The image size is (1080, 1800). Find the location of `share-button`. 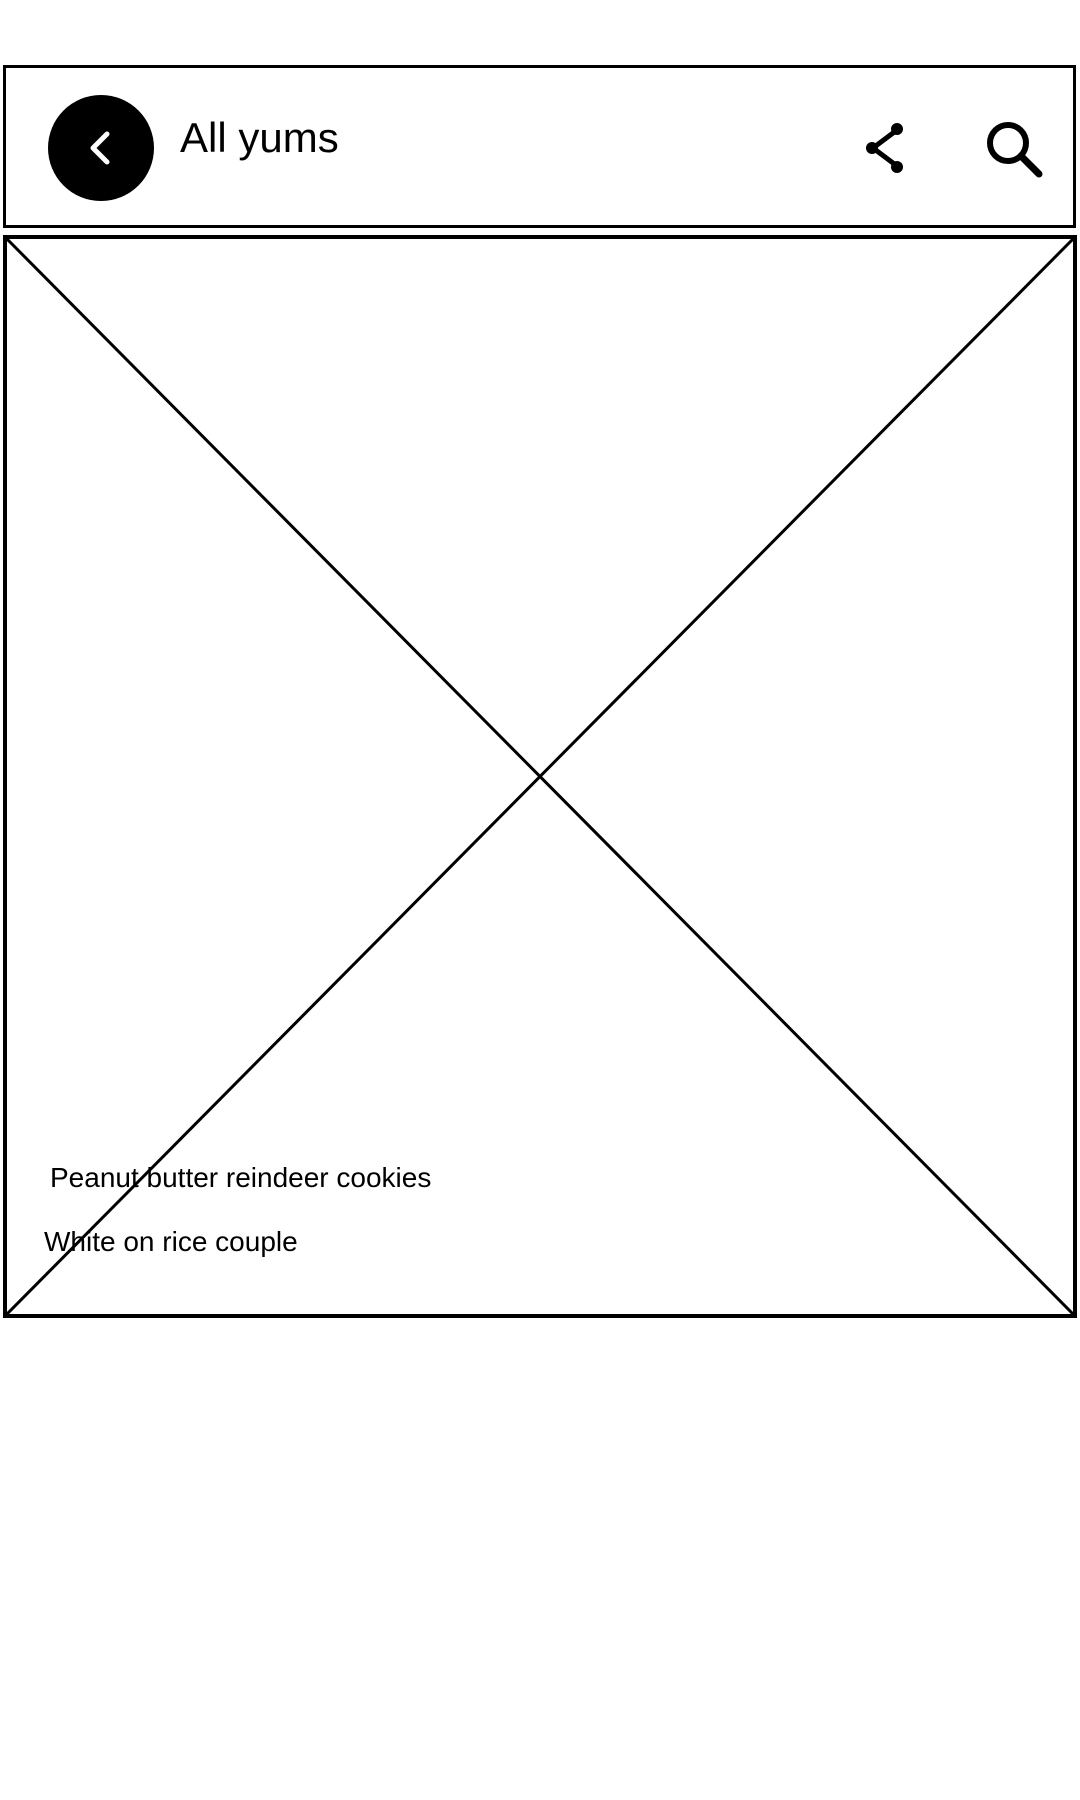

share-button is located at coordinates (885, 148).